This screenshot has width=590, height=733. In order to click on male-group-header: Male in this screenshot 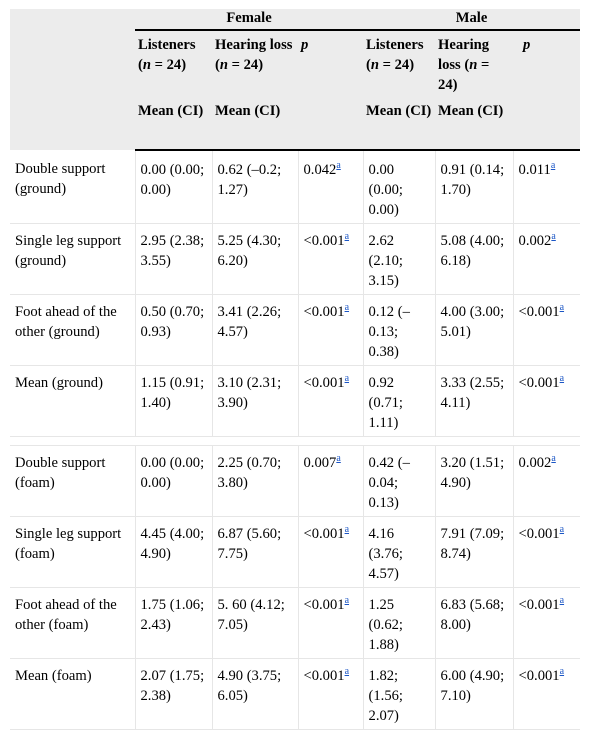, I will do `click(472, 20)`.